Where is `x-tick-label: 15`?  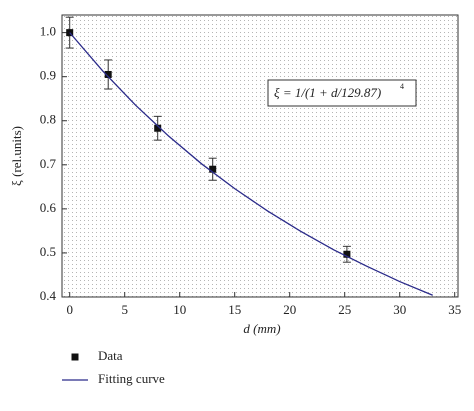
x-tick-label: 15 is located at coordinates (234, 309).